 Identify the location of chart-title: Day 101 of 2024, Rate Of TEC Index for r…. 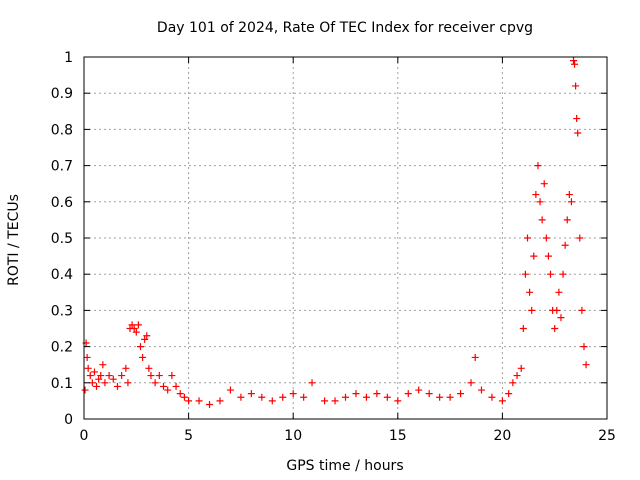
(345, 28).